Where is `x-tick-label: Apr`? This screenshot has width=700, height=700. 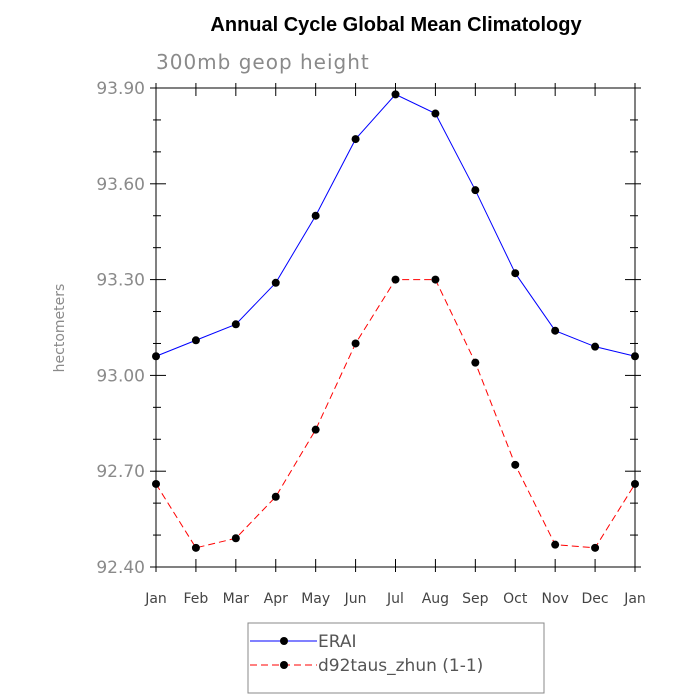 x-tick-label: Apr is located at coordinates (276, 599).